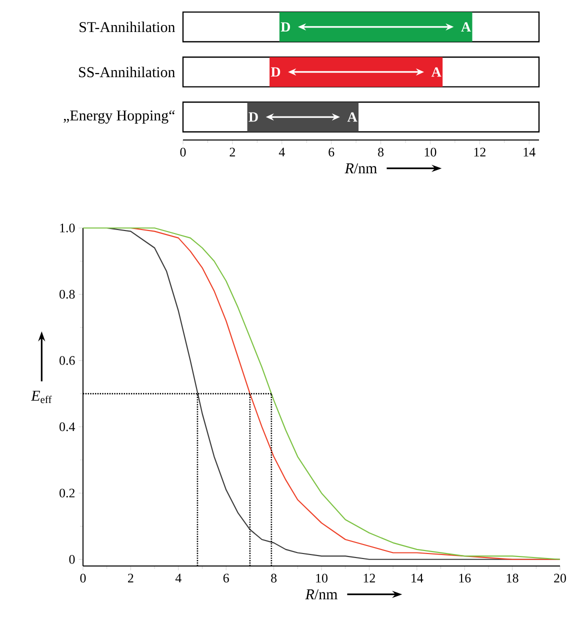 This screenshot has width=570, height=621. What do you see at coordinates (119, 117) in the screenshot?
I see `y-tick-label: „Energy Hopping“` at bounding box center [119, 117].